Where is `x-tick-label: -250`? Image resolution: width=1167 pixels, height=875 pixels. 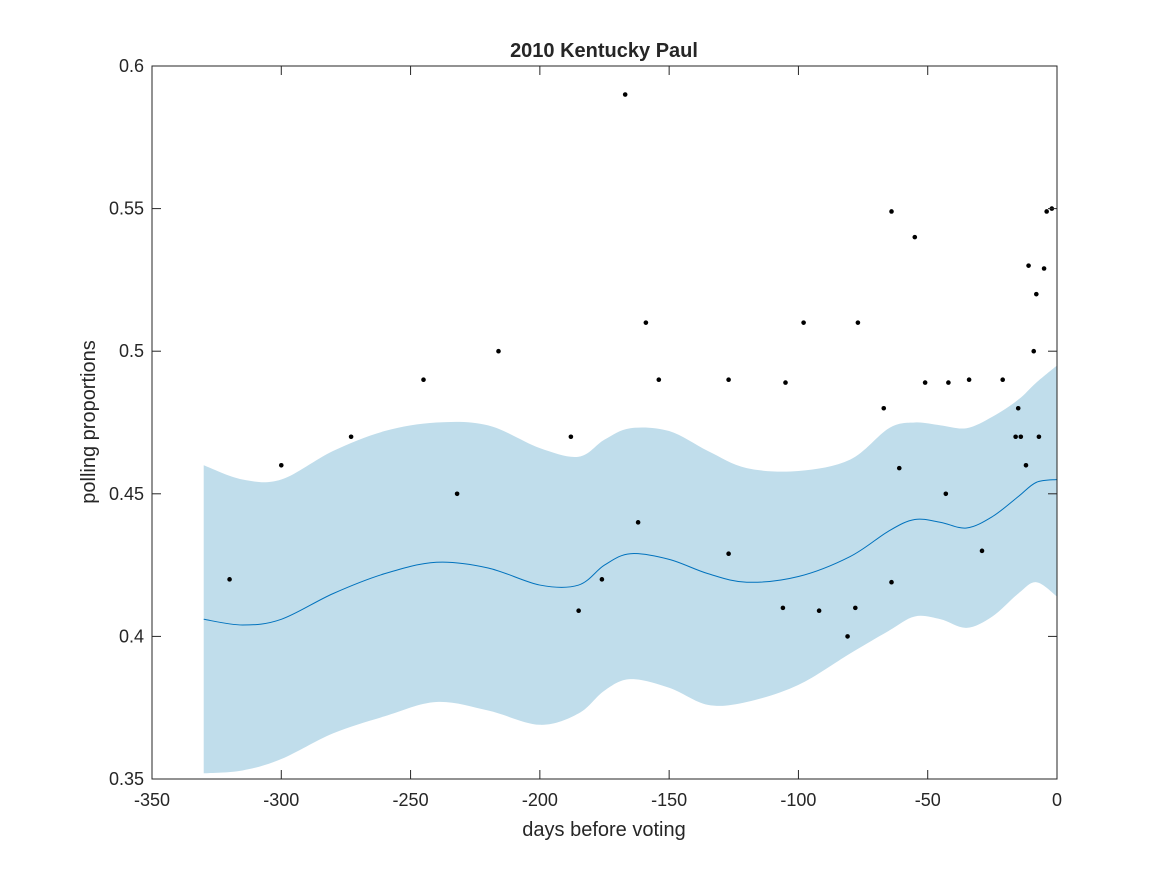 x-tick-label: -250 is located at coordinates (411, 800).